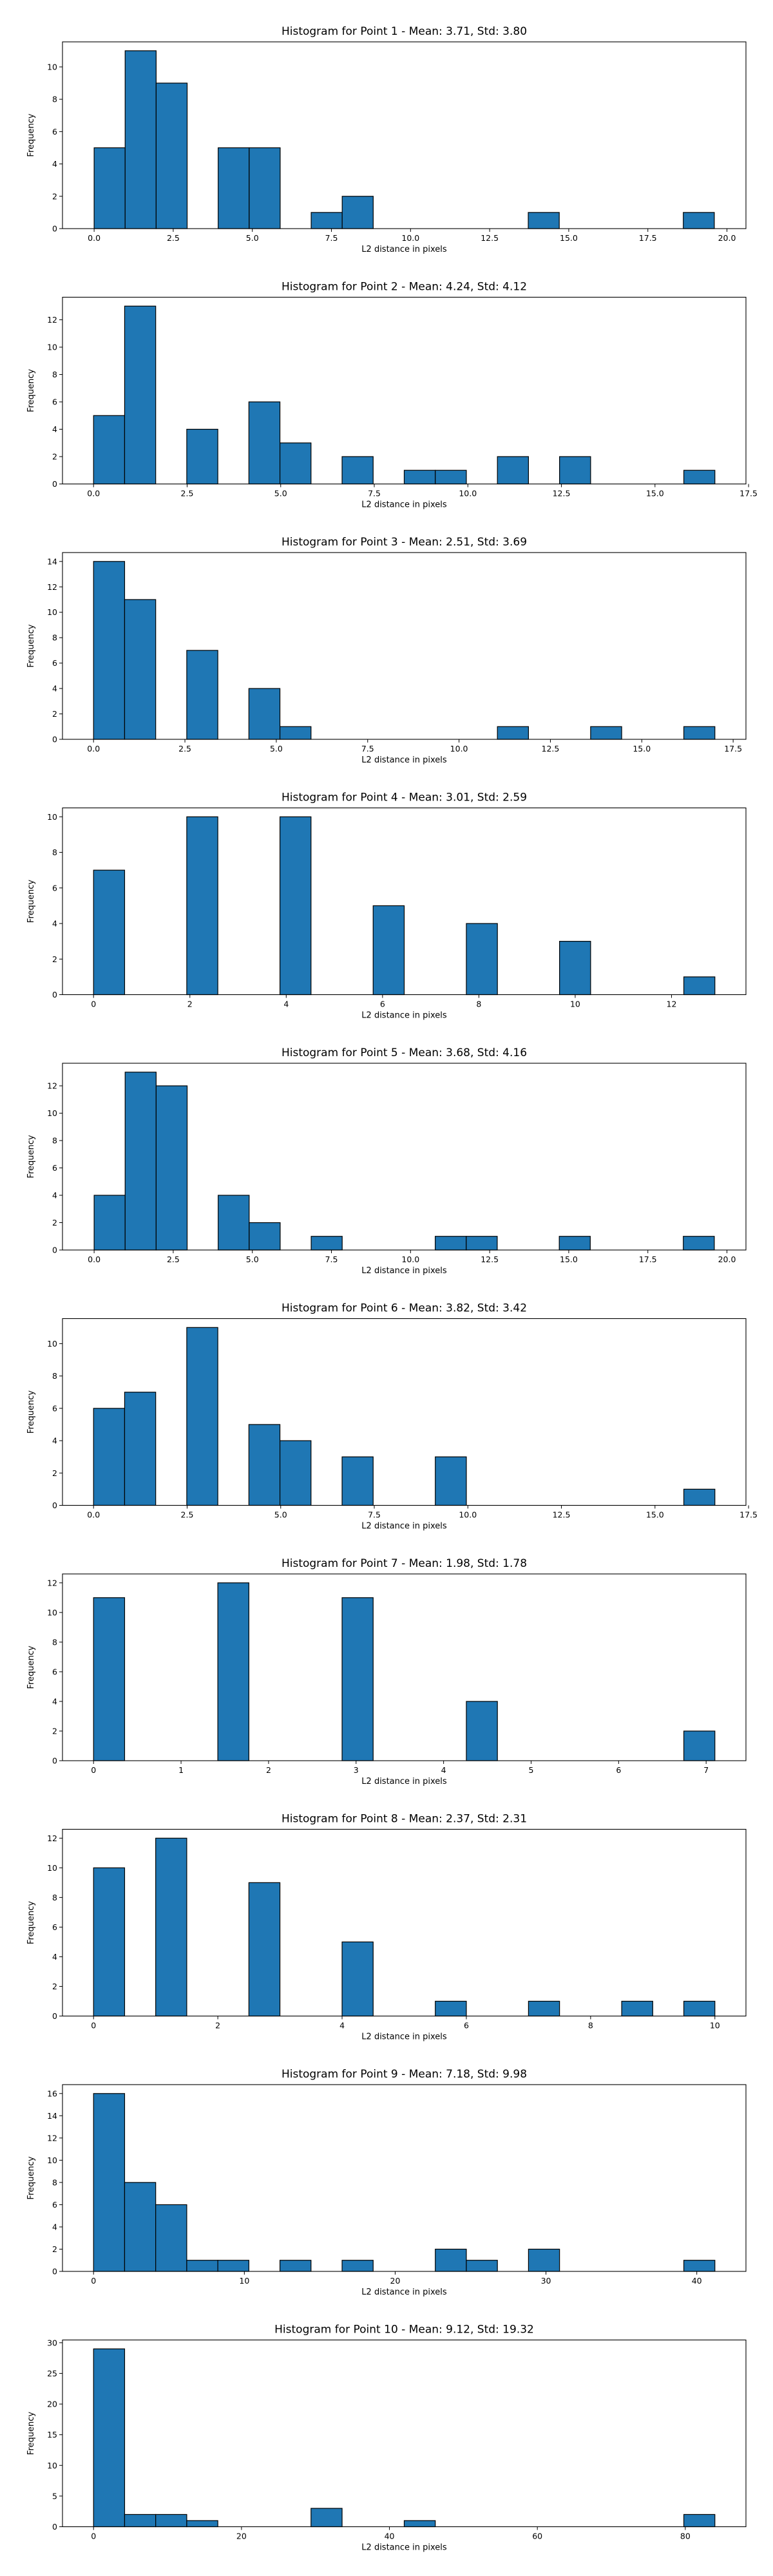 The height and width of the screenshot is (2576, 773). What do you see at coordinates (181, 1770) in the screenshot?
I see `x-tick-label: 1` at bounding box center [181, 1770].